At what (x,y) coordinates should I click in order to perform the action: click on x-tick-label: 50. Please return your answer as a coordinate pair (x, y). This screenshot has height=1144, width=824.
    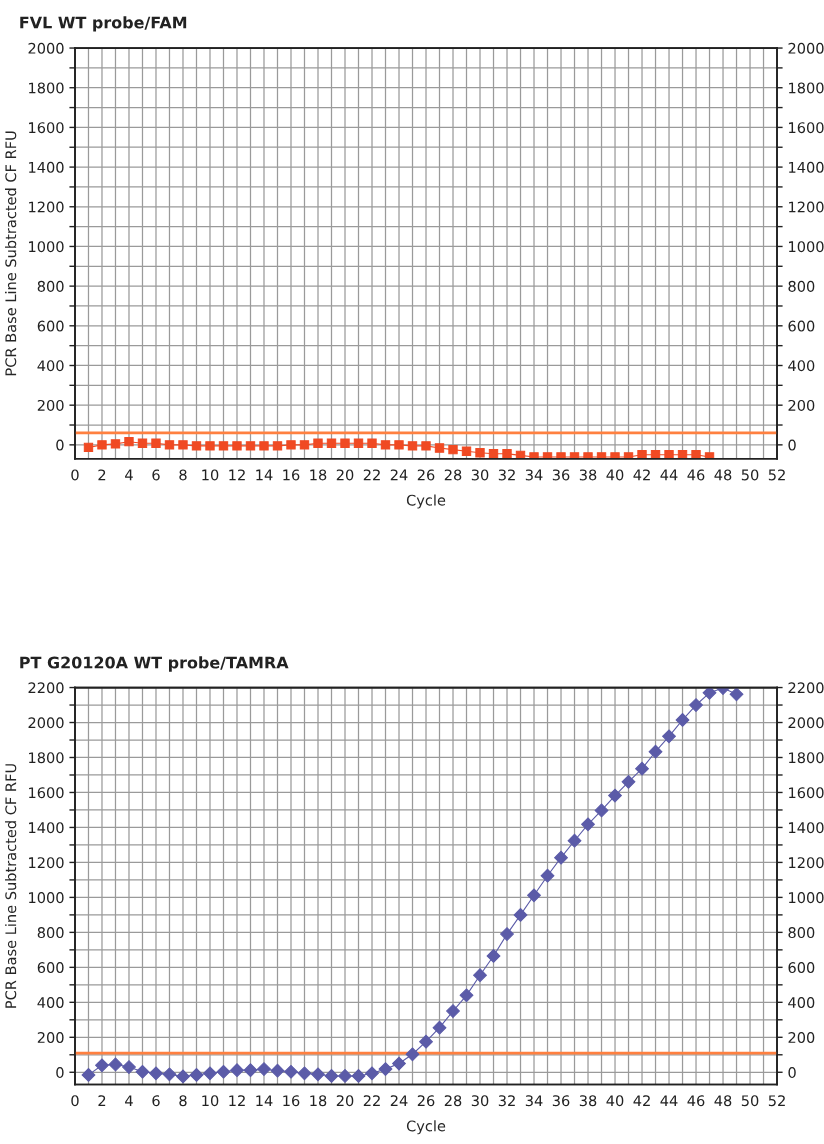
    Looking at the image, I should click on (750, 475).